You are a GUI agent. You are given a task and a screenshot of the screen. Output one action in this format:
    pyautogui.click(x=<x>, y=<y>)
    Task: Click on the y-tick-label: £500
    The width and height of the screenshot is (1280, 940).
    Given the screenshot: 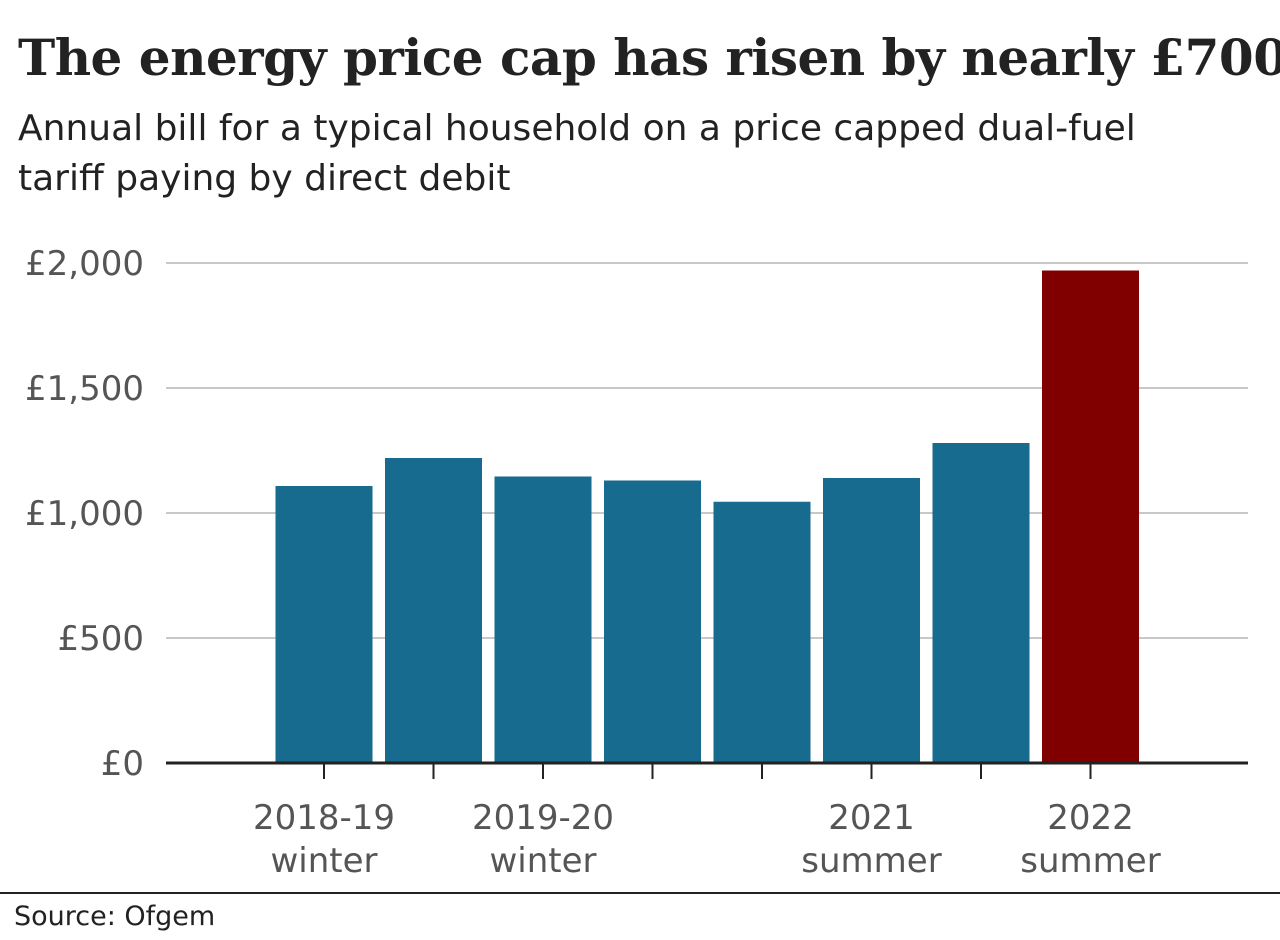 What is the action you would take?
    pyautogui.click(x=100, y=639)
    